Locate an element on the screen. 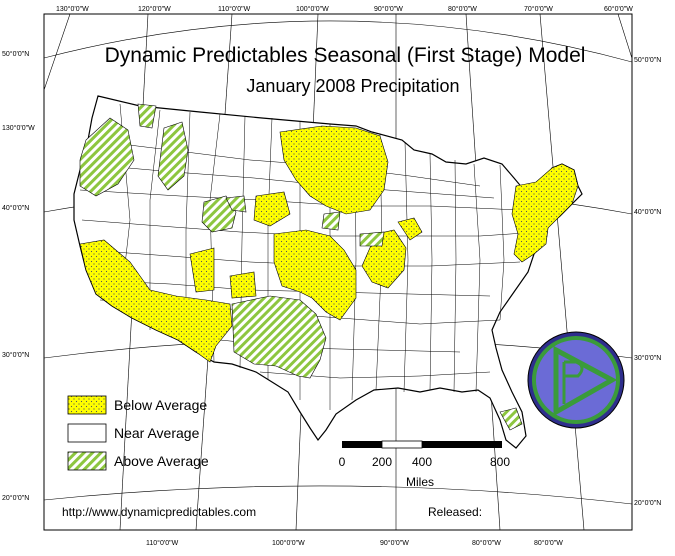 This screenshot has width=675, height=556. legend-label-above: Above Average is located at coordinates (161, 461).